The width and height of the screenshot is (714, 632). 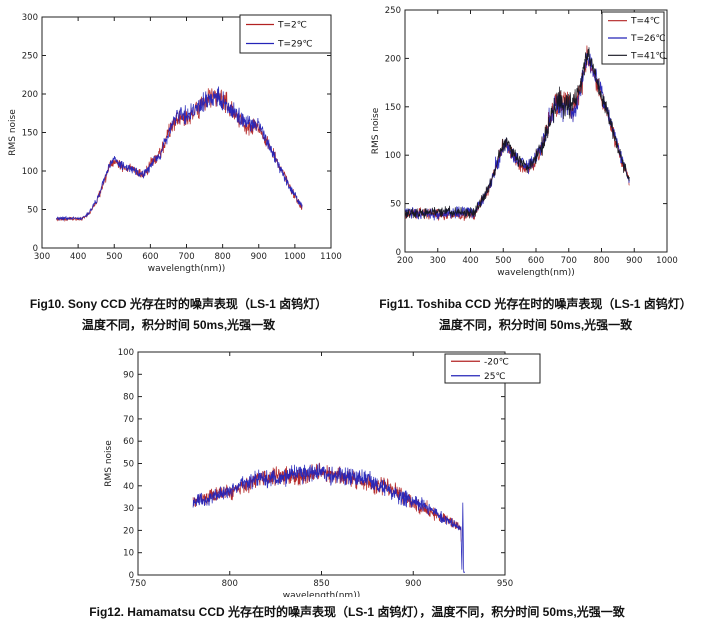 I want to click on legend: -20℃ 25℃, so click(x=492, y=368).